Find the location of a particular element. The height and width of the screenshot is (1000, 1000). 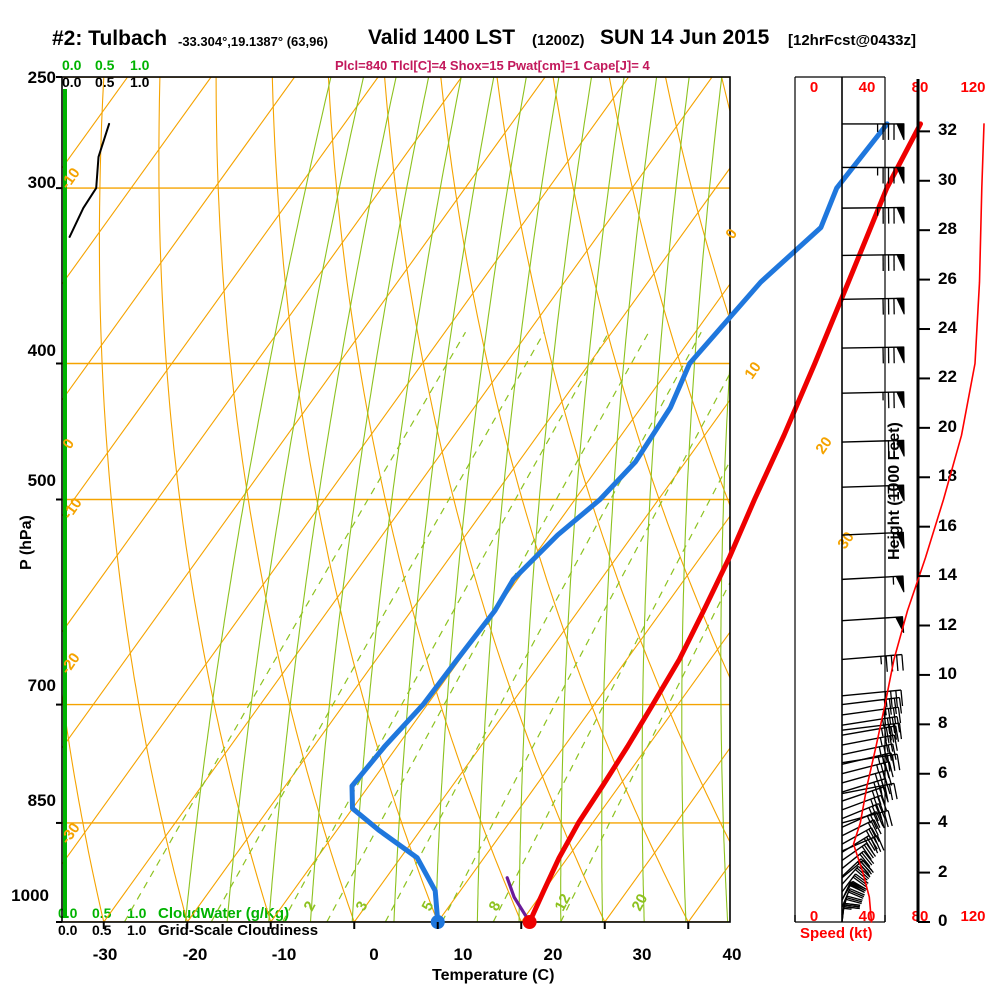

mixing-ratio-label-20: 20 is located at coordinates (640, 902).